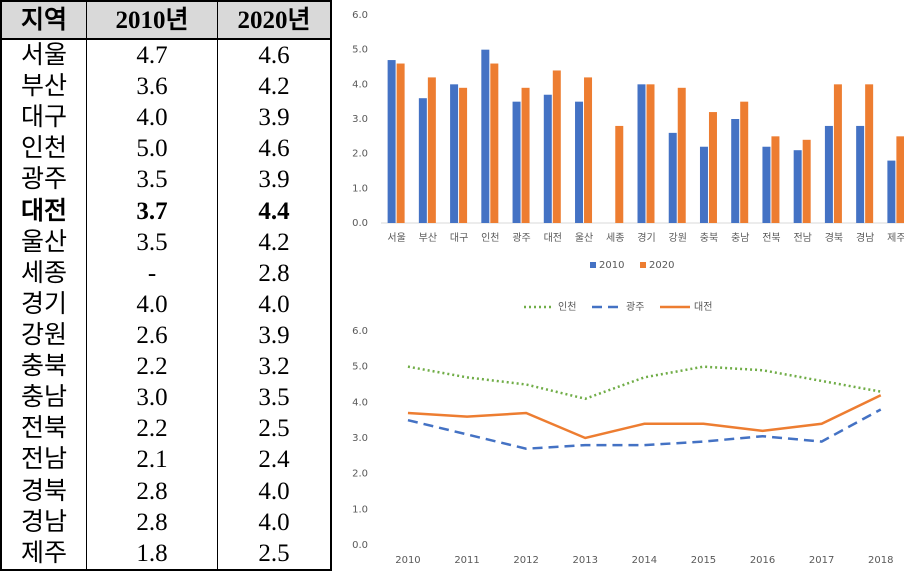 The height and width of the screenshot is (571, 904). What do you see at coordinates (43, 55) in the screenshot?
I see `table-cell: 서울` at bounding box center [43, 55].